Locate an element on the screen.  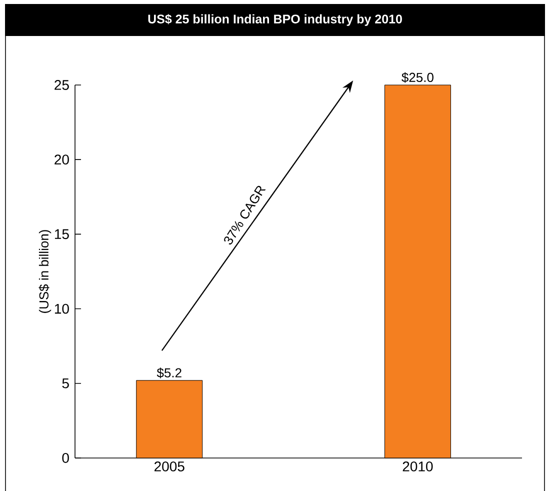
y-tick-label: 0 is located at coordinates (65, 458).